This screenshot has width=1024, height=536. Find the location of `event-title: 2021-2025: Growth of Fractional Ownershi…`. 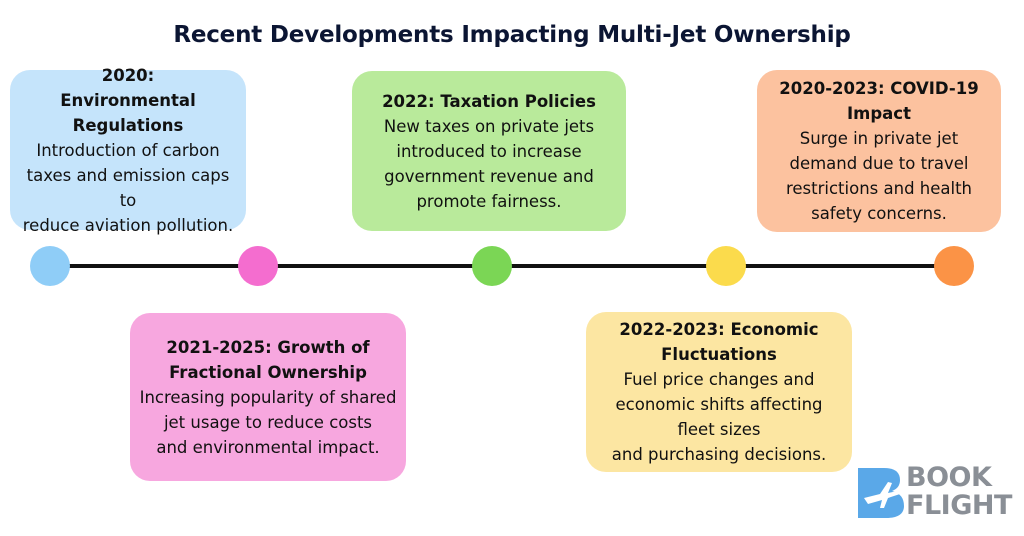

event-title: 2021-2025: Growth of Fractional Ownershi… is located at coordinates (268, 359).